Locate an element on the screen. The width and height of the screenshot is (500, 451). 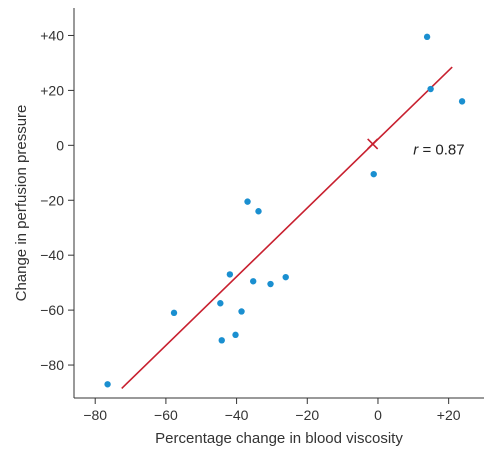
y-ticks: −80 −60 −40 −20 0 +20 +40 is located at coordinates (57, 200).